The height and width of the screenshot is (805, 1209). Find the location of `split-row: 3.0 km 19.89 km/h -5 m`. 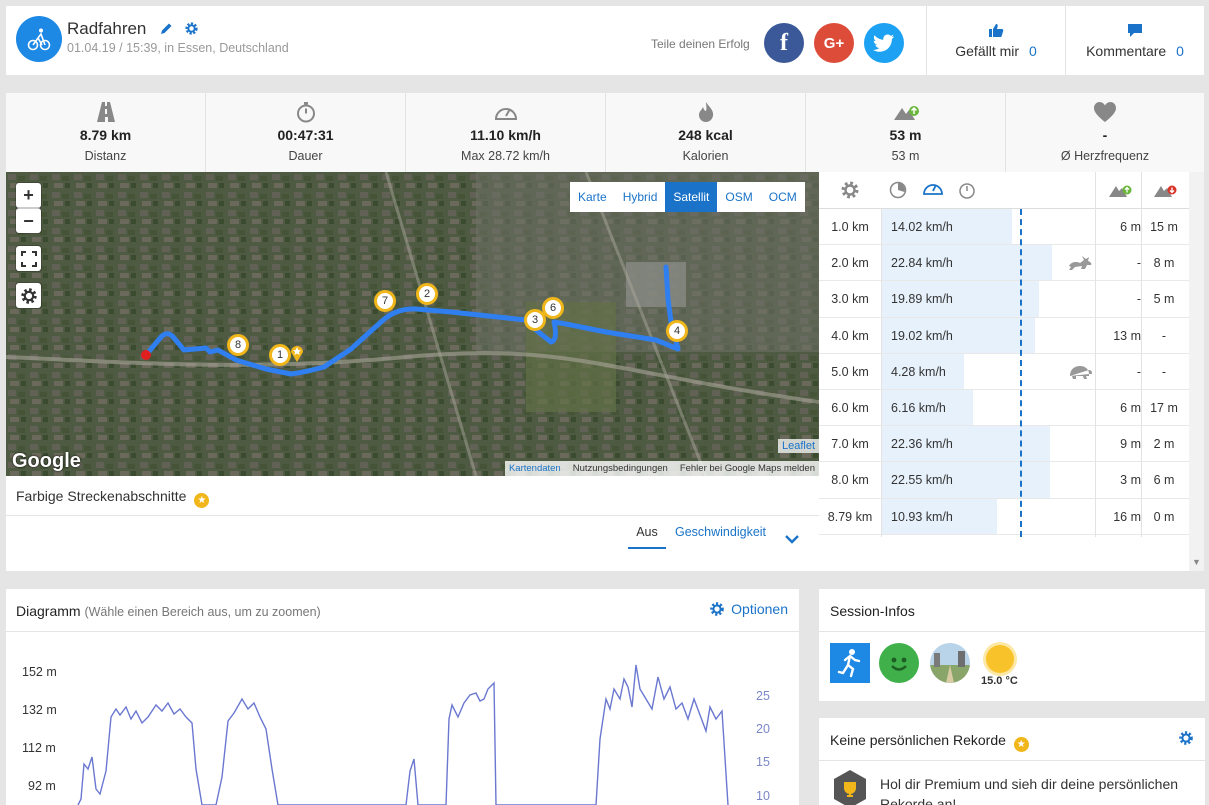

split-row: 3.0 km 19.89 km/h -5 m is located at coordinates (1004, 299).